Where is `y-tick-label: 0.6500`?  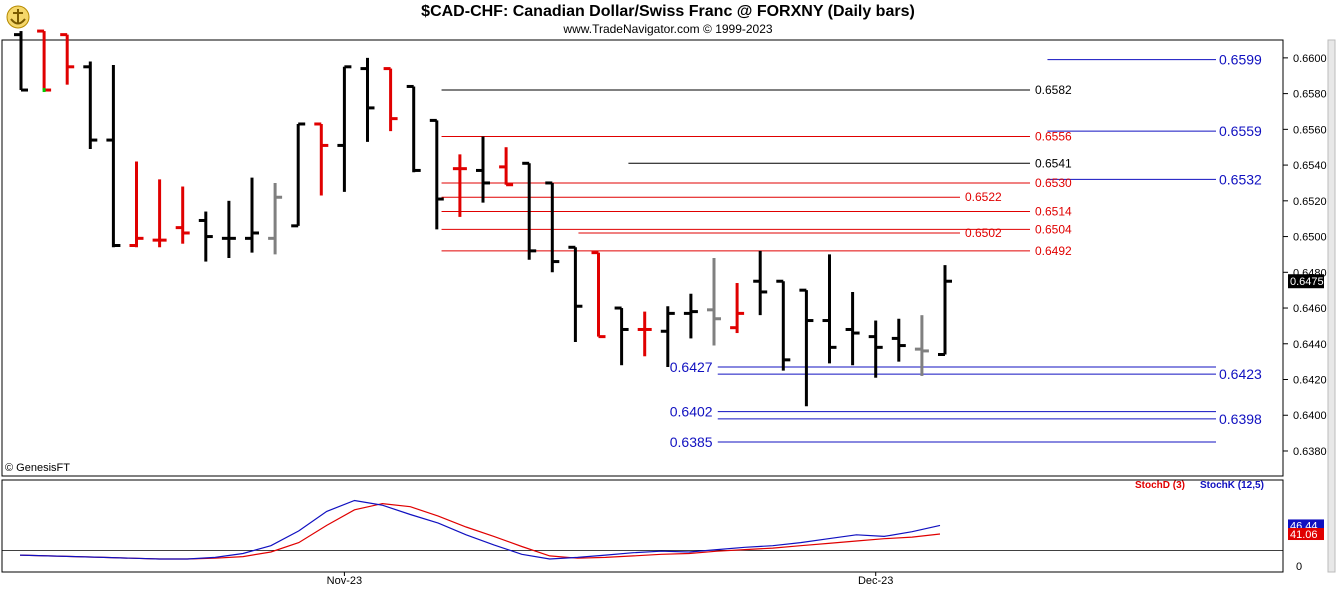
y-tick-label: 0.6500 is located at coordinates (1310, 238).